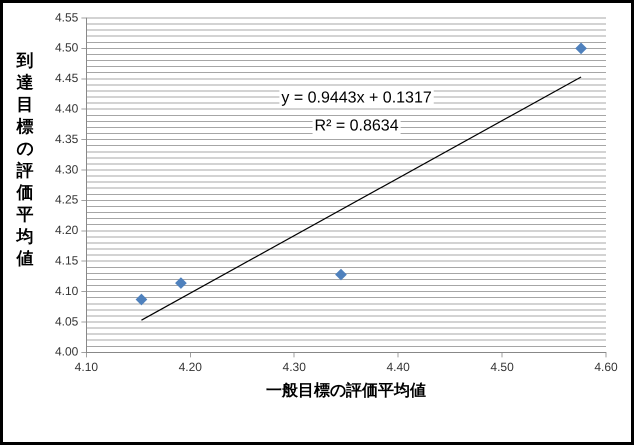 This screenshot has width=634, height=445. What do you see at coordinates (606, 367) in the screenshot?
I see `x-tick-label: 4.60` at bounding box center [606, 367].